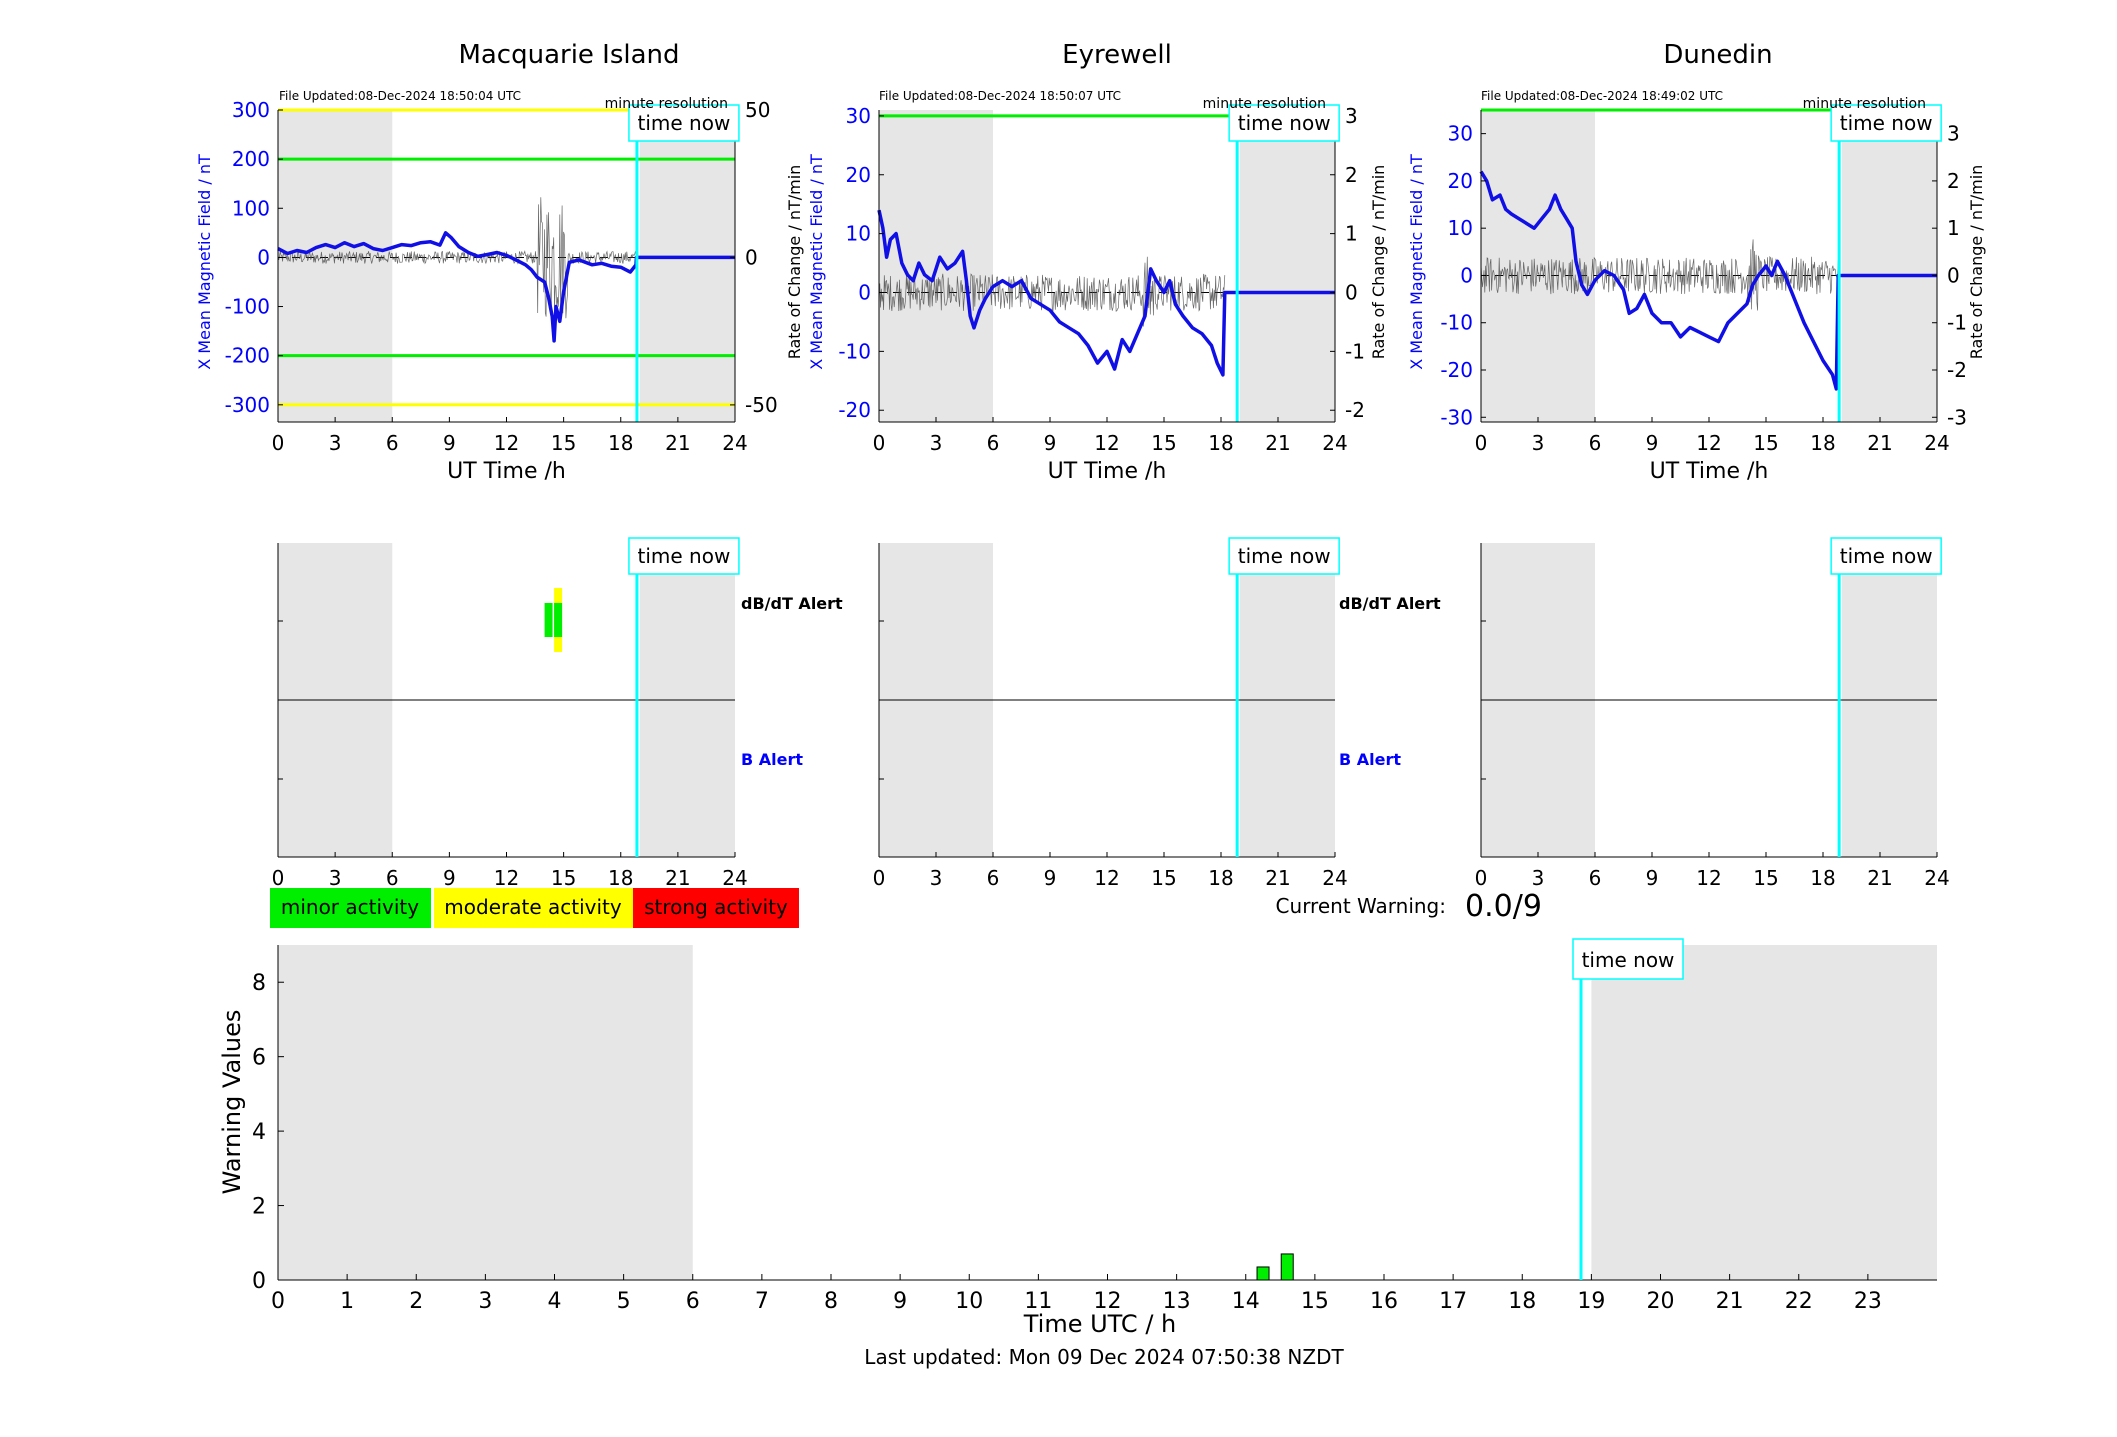  What do you see at coordinates (278, 1301) in the screenshot?
I see `warning-xtick-label: 0` at bounding box center [278, 1301].